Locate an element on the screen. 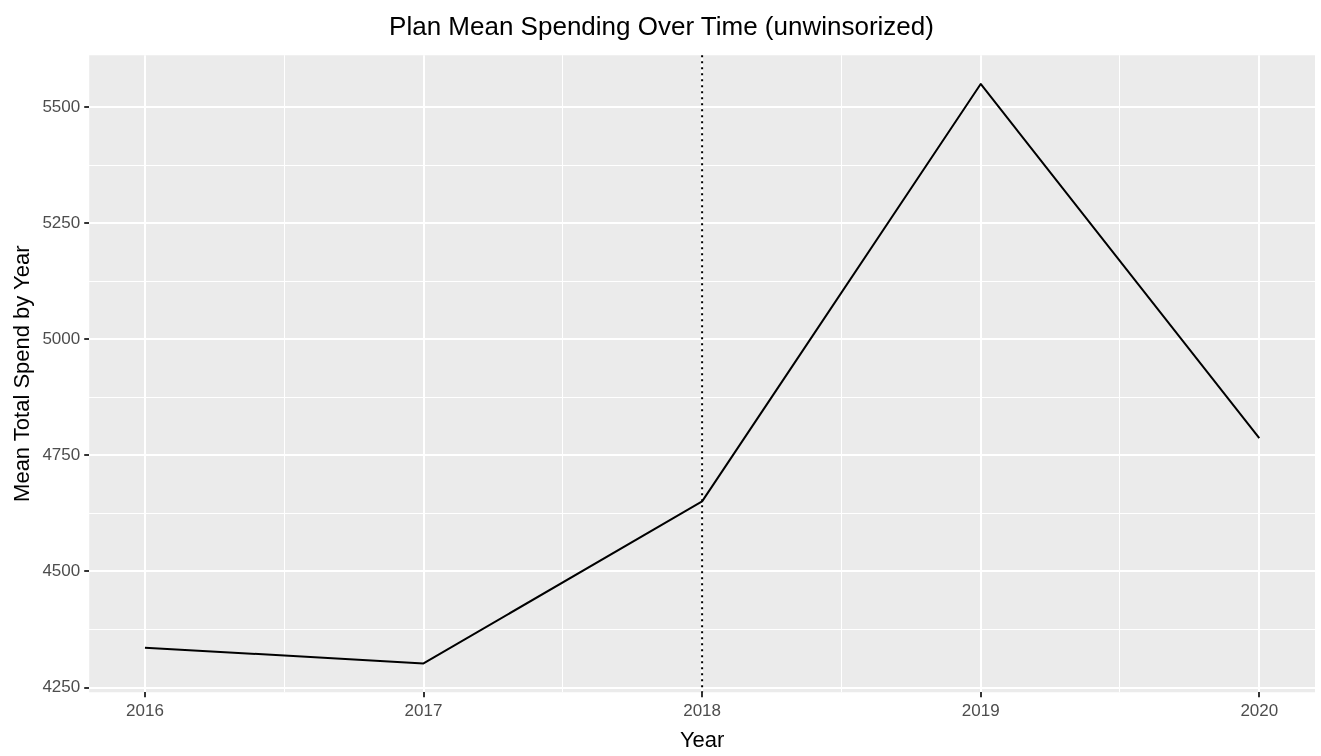  y-tick-label: 4750 is located at coordinates (61, 455).